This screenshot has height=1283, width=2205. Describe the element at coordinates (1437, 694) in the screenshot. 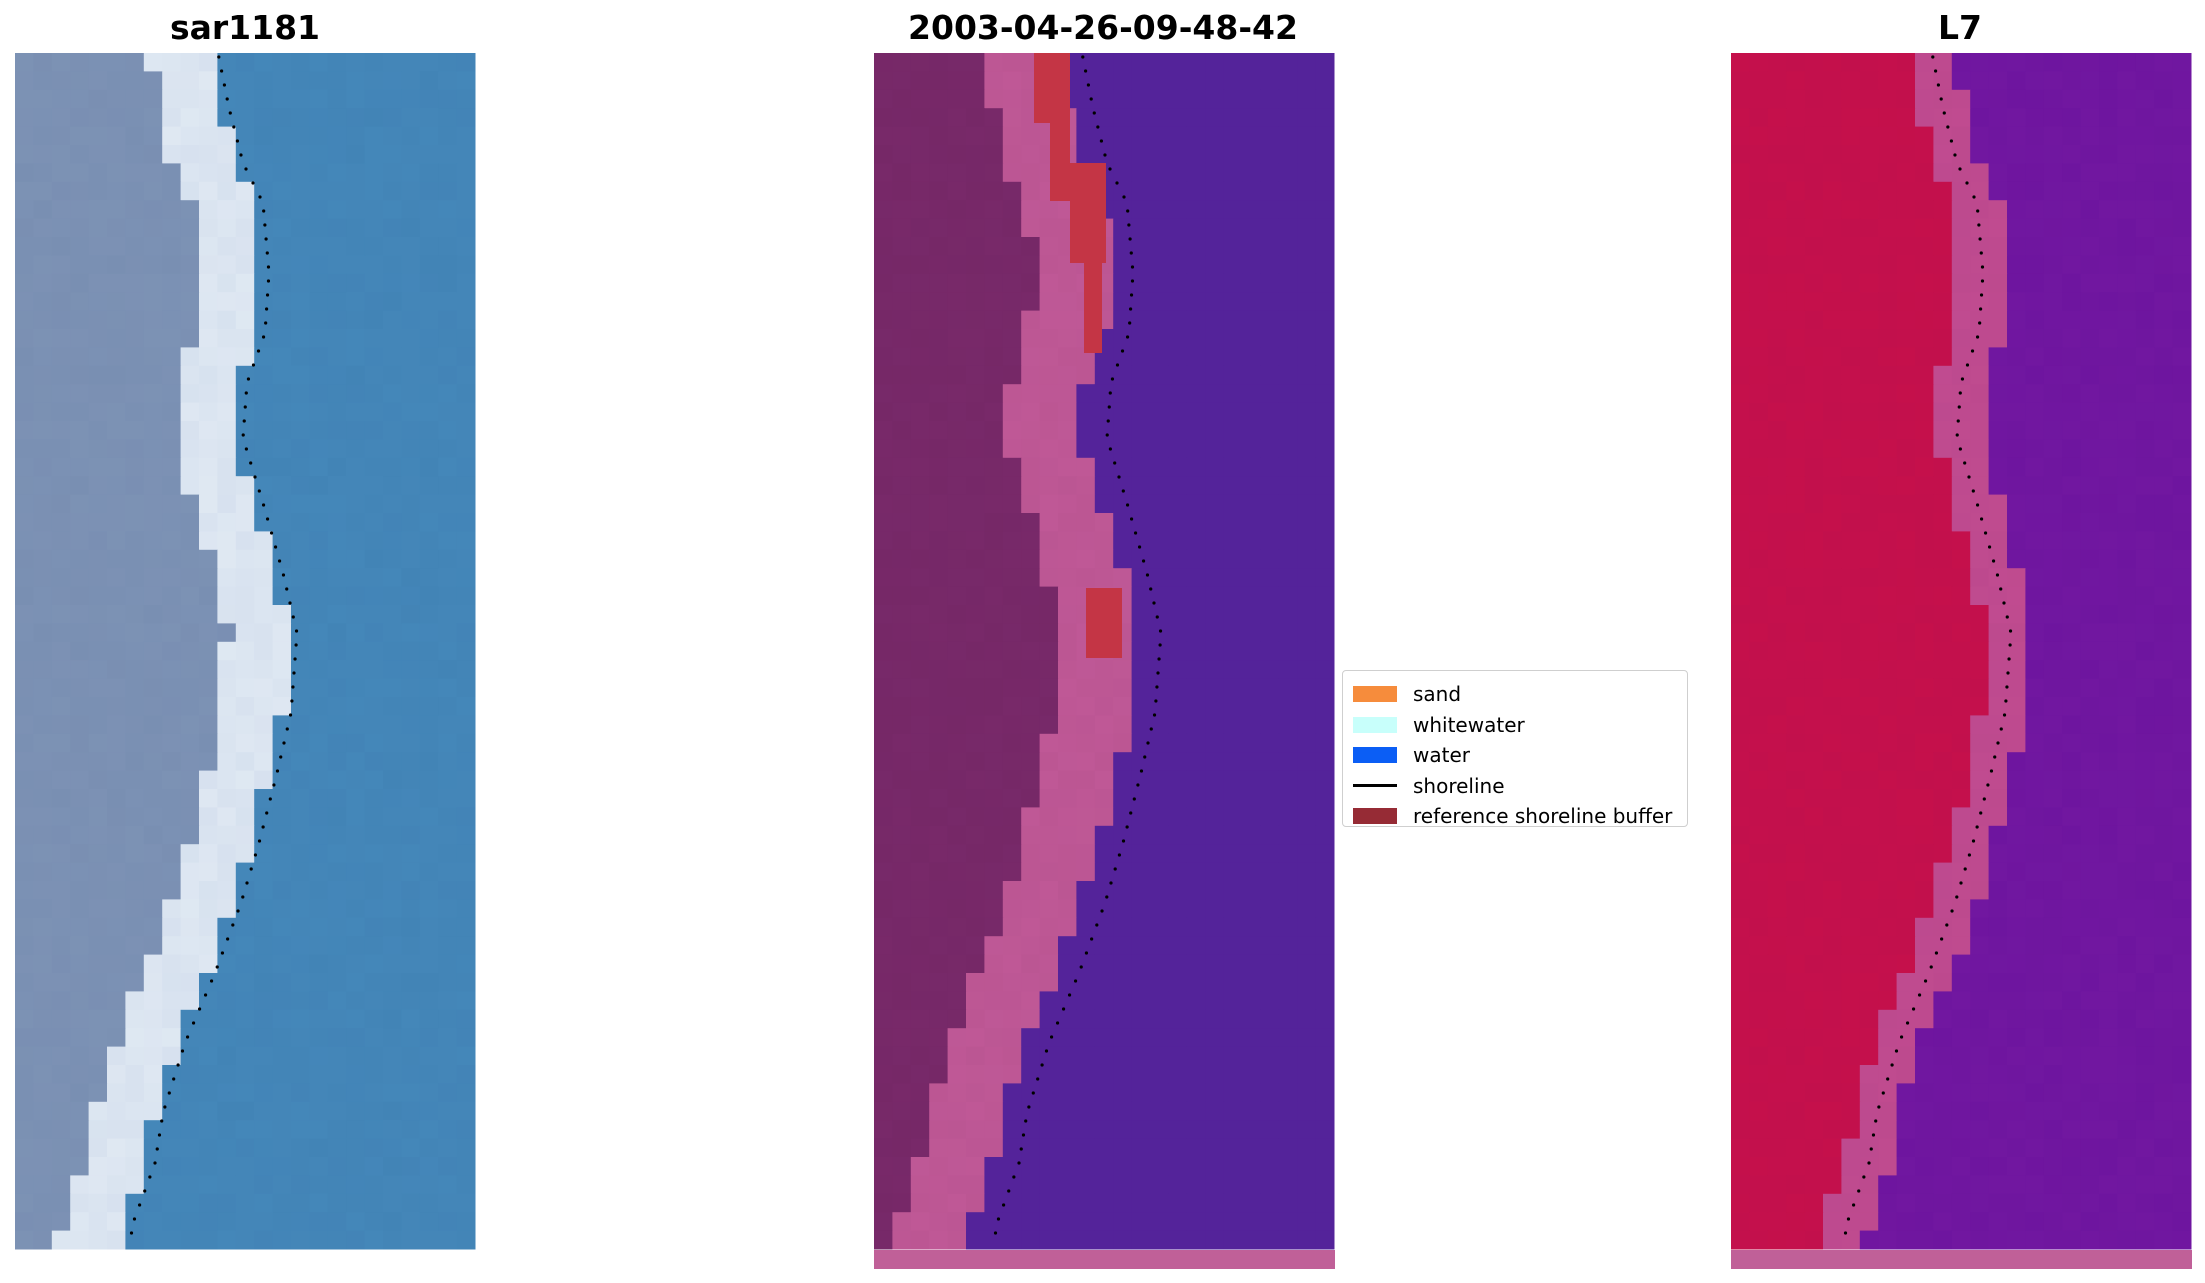

I see `legend-label: sand` at that location.